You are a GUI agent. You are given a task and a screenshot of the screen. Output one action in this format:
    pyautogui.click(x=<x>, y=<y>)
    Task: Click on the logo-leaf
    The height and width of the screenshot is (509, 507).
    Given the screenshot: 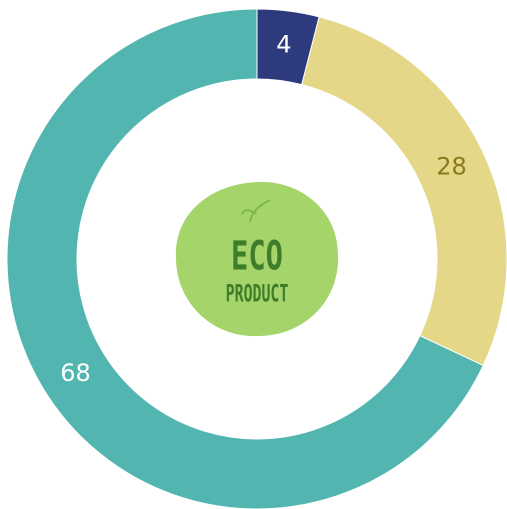 What is the action you would take?
    pyautogui.click(x=256, y=211)
    